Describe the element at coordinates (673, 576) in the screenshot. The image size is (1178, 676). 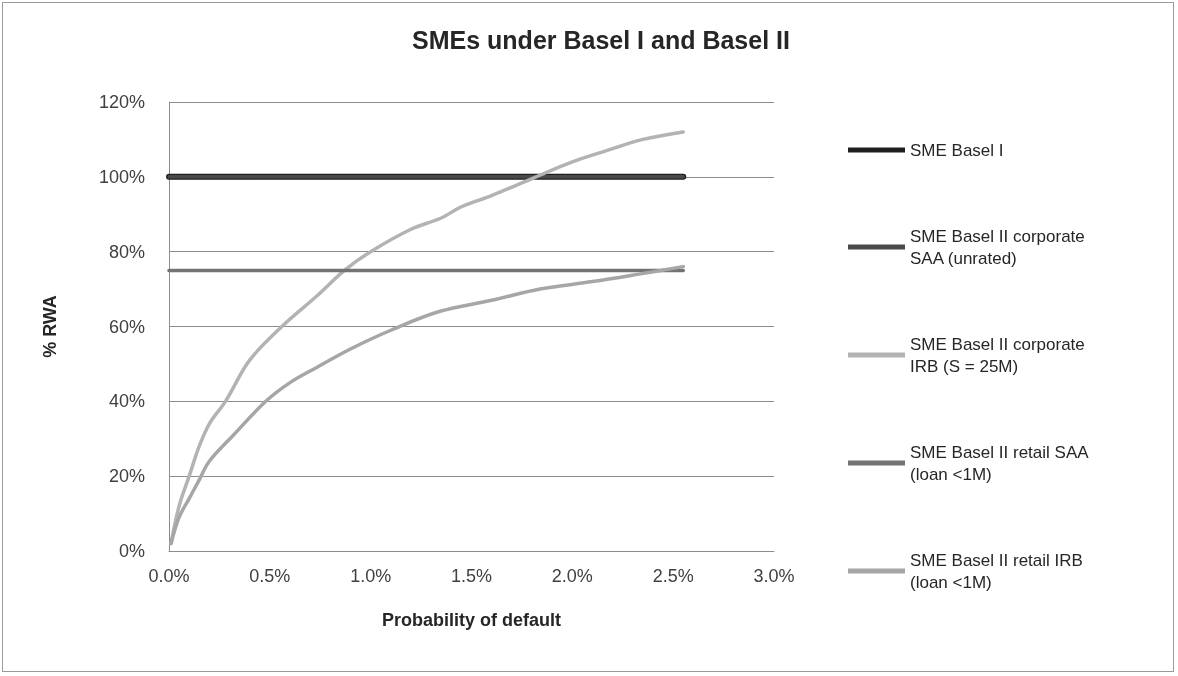
I see `x-tick-label: 2.5%` at that location.